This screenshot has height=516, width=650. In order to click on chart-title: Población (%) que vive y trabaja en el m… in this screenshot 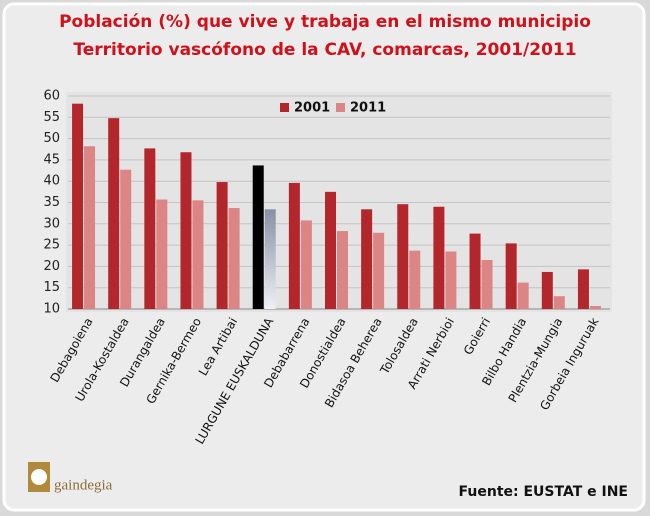, I will do `click(325, 22)`.